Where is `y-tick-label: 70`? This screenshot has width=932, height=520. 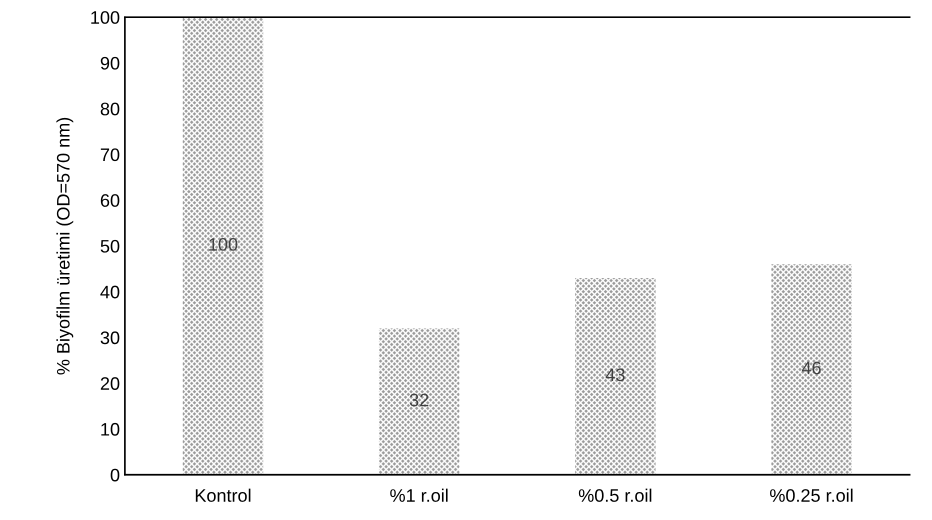 y-tick-label: 70 is located at coordinates (110, 155).